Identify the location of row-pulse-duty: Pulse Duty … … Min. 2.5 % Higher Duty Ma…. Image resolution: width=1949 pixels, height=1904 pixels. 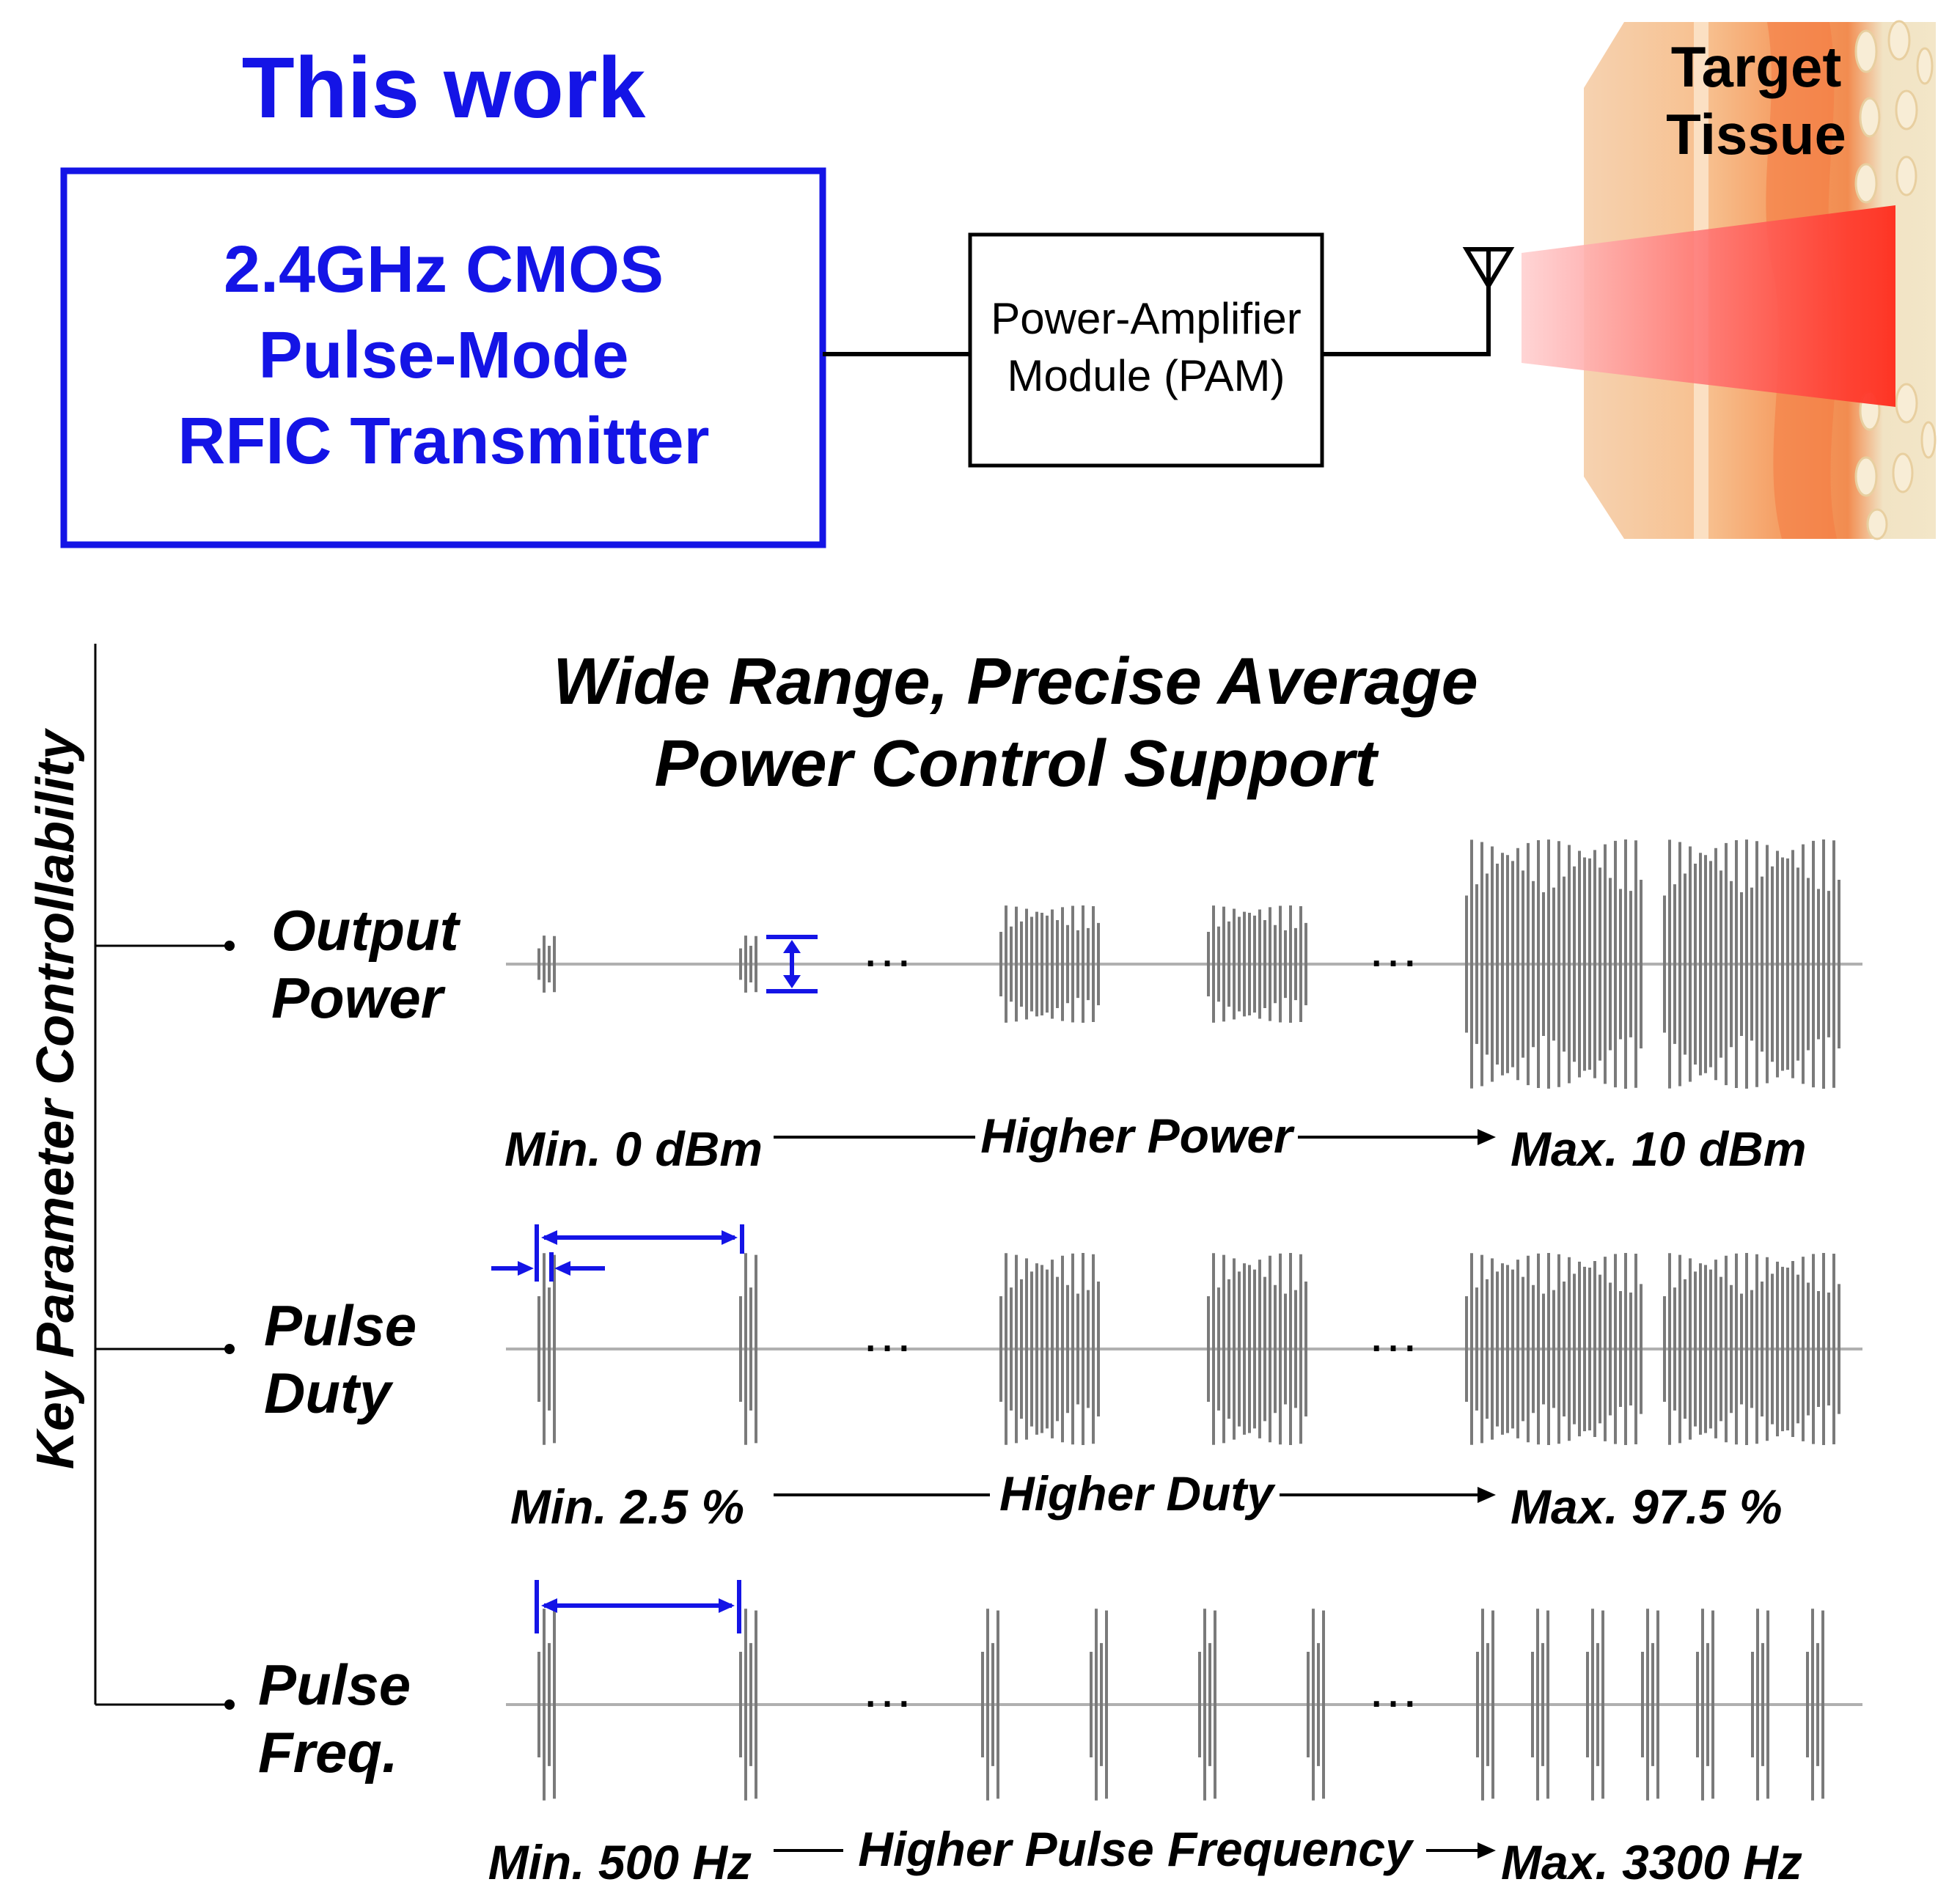
(978, 1379).